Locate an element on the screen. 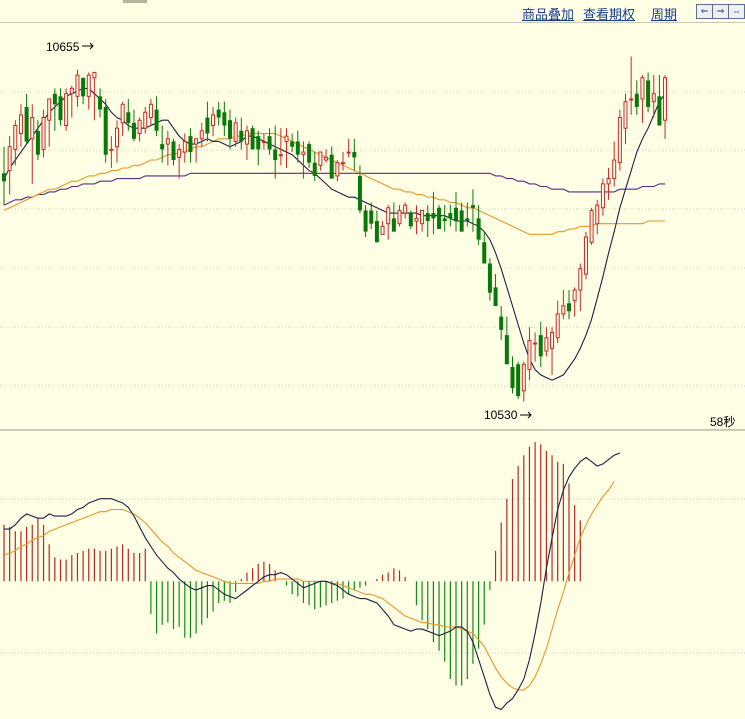 This screenshot has width=745, height=719. low-arrow-icon is located at coordinates (526, 415).